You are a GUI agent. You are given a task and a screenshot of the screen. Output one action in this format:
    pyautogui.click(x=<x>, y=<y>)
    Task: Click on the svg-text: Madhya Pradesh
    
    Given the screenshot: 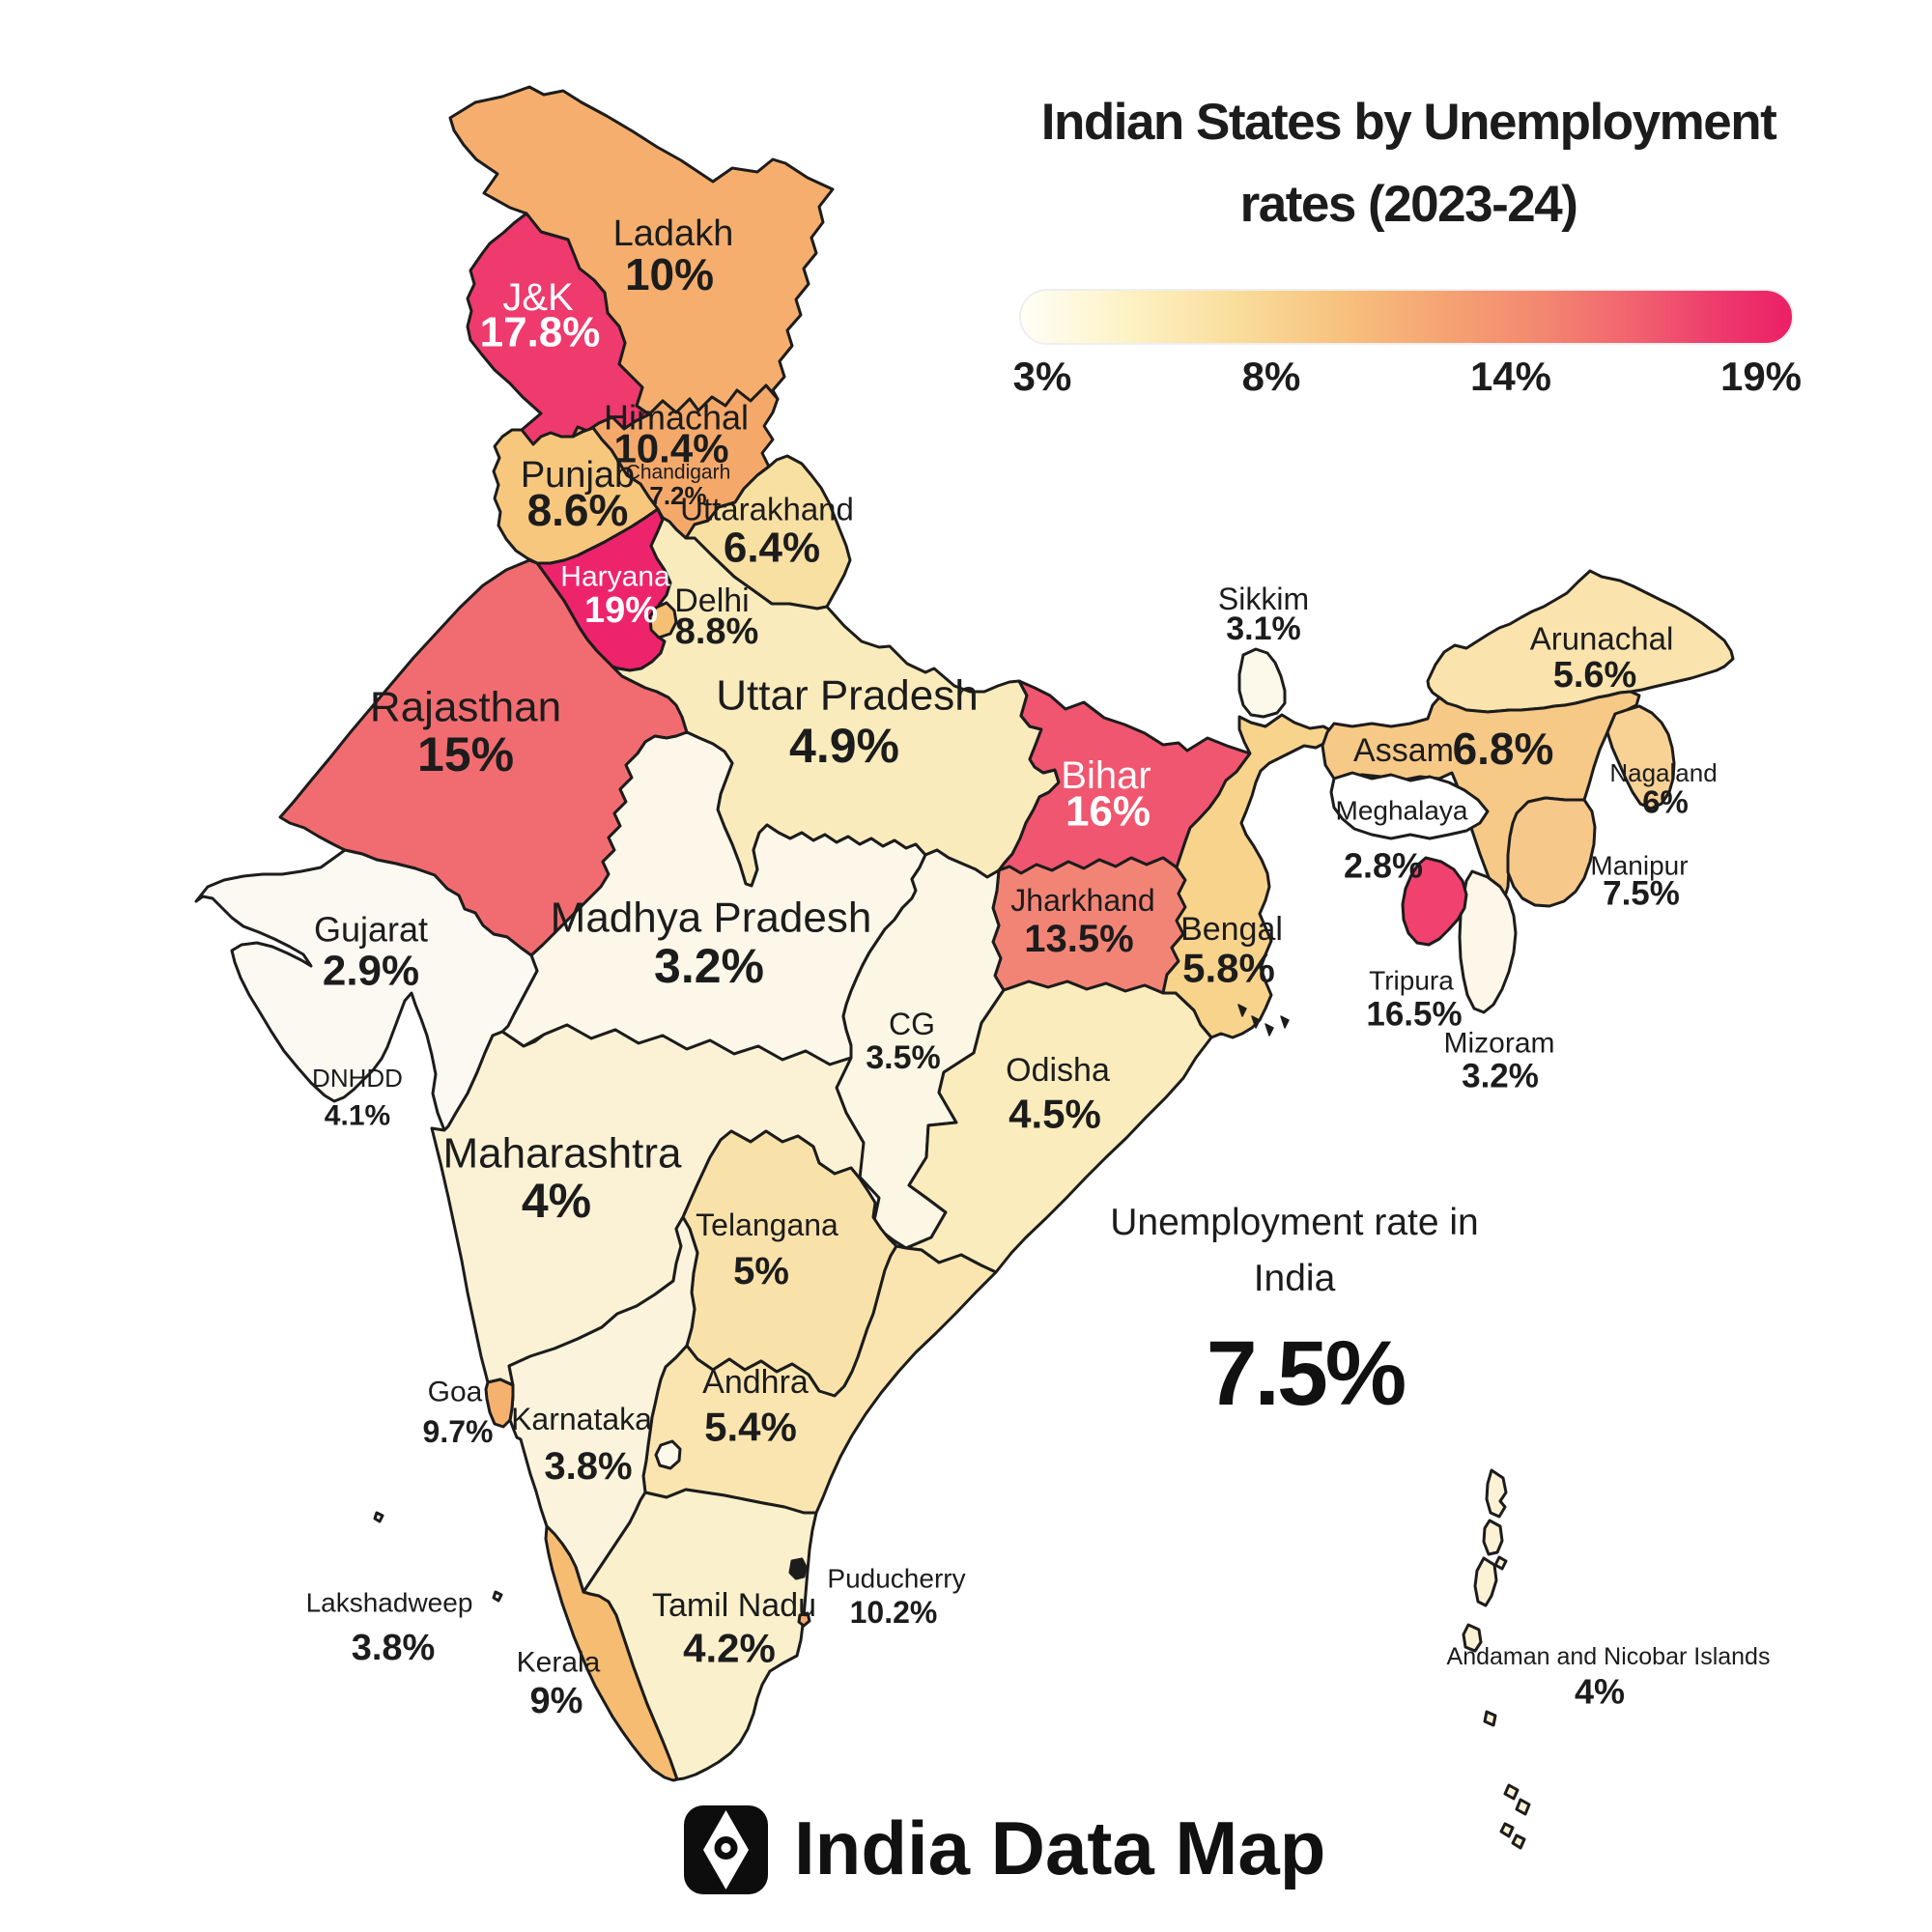 What is the action you would take?
    pyautogui.click(x=711, y=918)
    